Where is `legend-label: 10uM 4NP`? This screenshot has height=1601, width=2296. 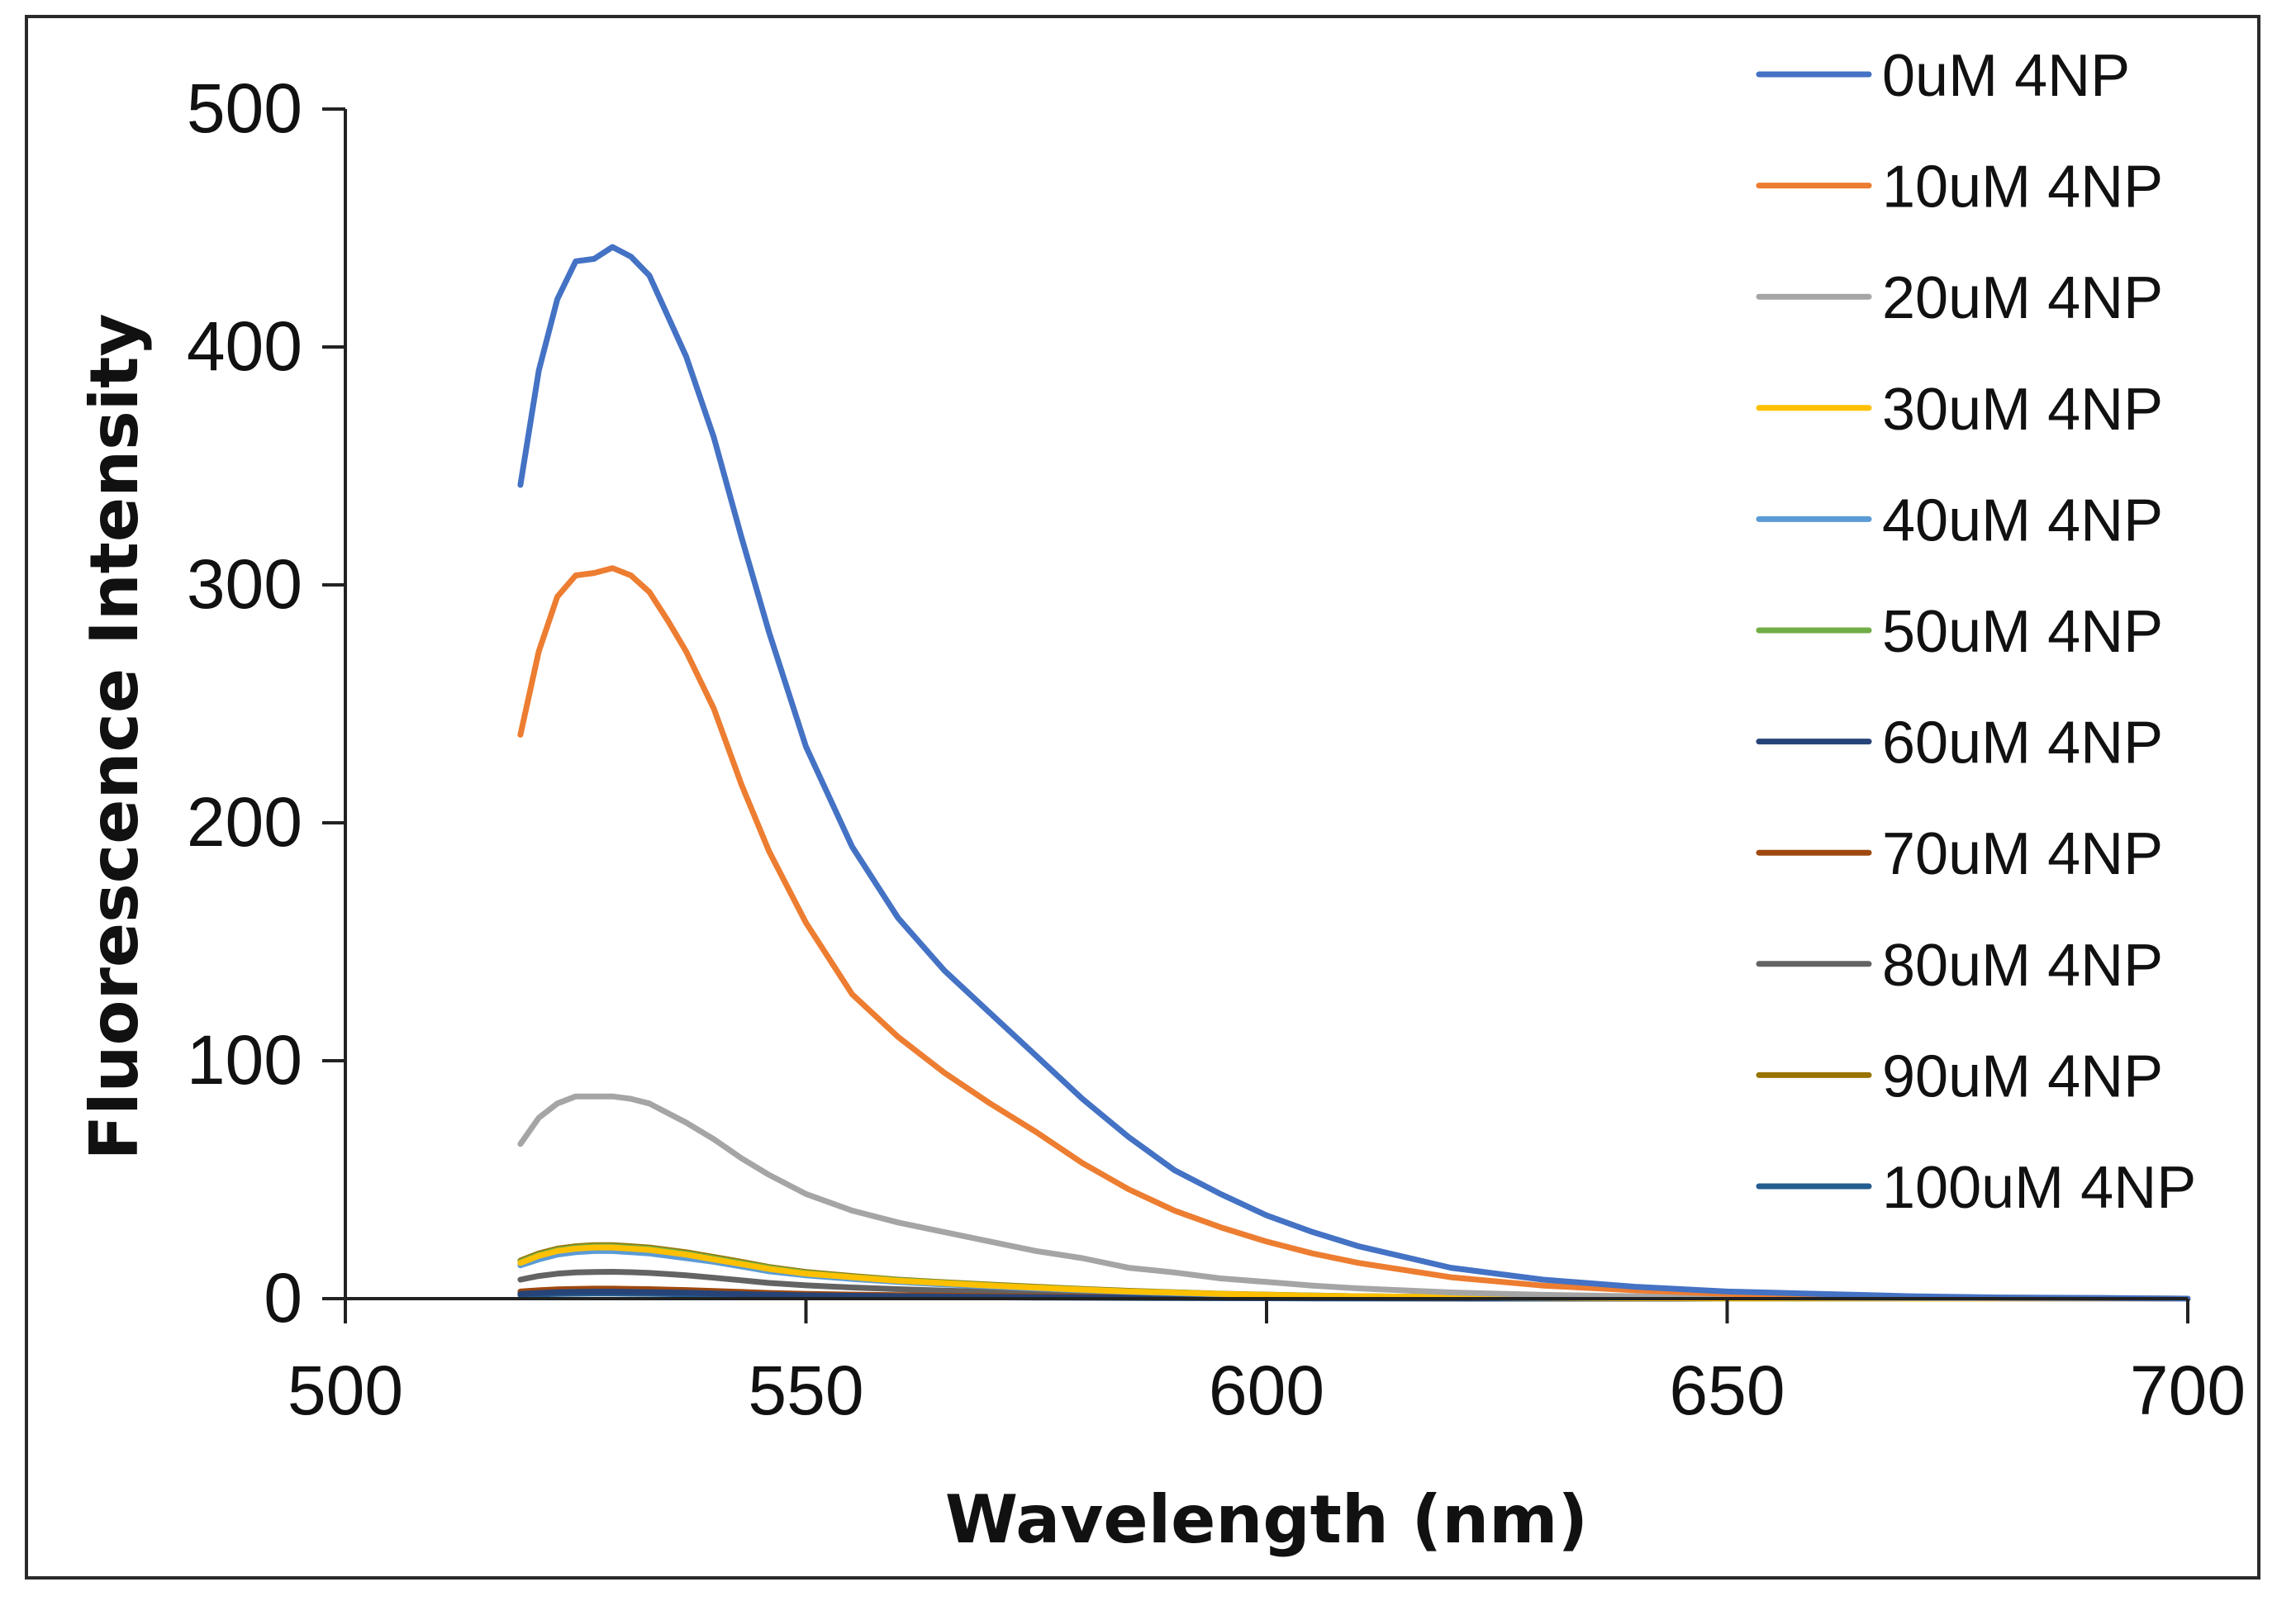
legend-label: 10uM 4NP is located at coordinates (2022, 187).